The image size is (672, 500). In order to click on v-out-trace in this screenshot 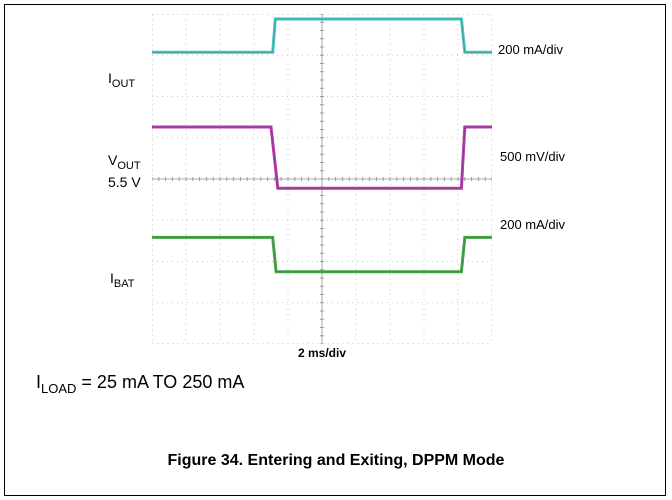, I will do `click(322, 157)`.